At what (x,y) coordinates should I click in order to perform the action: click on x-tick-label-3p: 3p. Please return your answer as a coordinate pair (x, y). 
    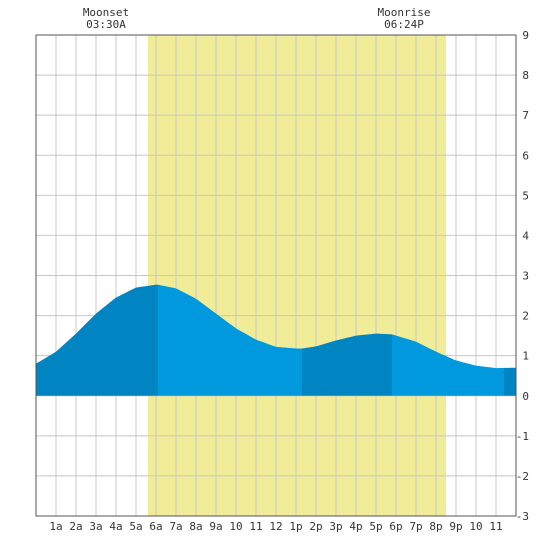
    Looking at the image, I should click on (335, 526).